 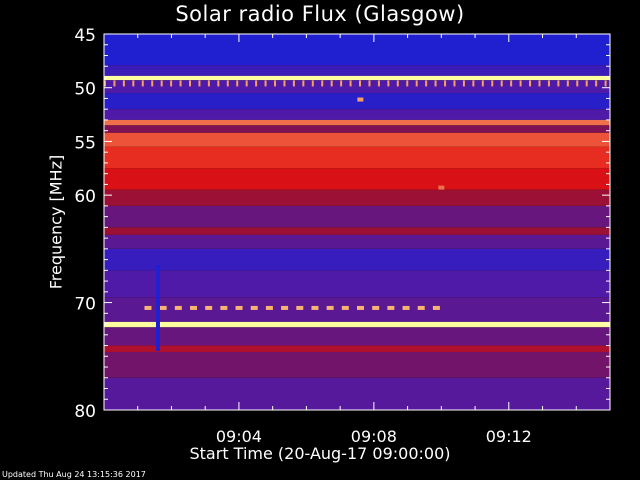 What do you see at coordinates (85, 36) in the screenshot?
I see `y-tick-label: 45` at bounding box center [85, 36].